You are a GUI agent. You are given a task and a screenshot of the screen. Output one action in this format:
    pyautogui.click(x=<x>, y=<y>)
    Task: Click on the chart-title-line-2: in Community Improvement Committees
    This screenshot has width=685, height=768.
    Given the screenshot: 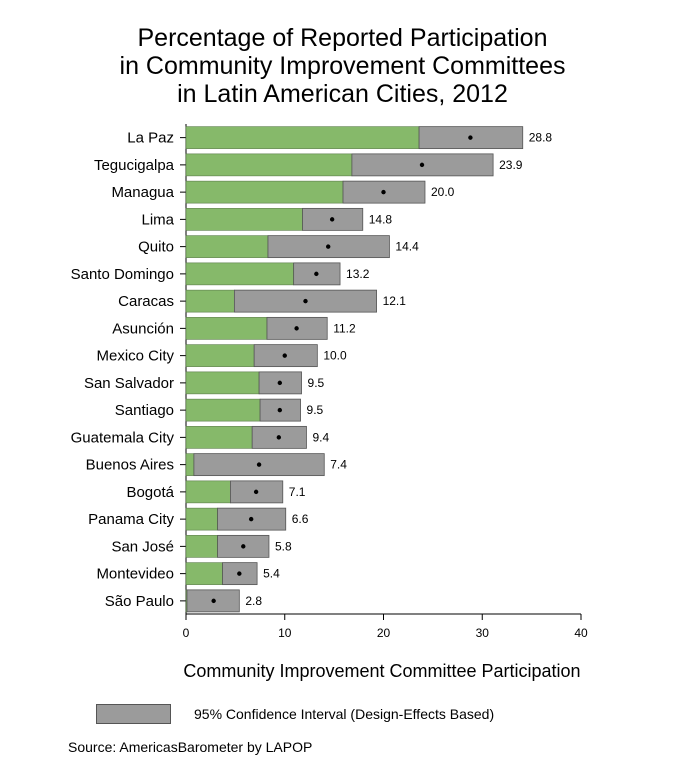 What is the action you would take?
    pyautogui.click(x=342, y=66)
    